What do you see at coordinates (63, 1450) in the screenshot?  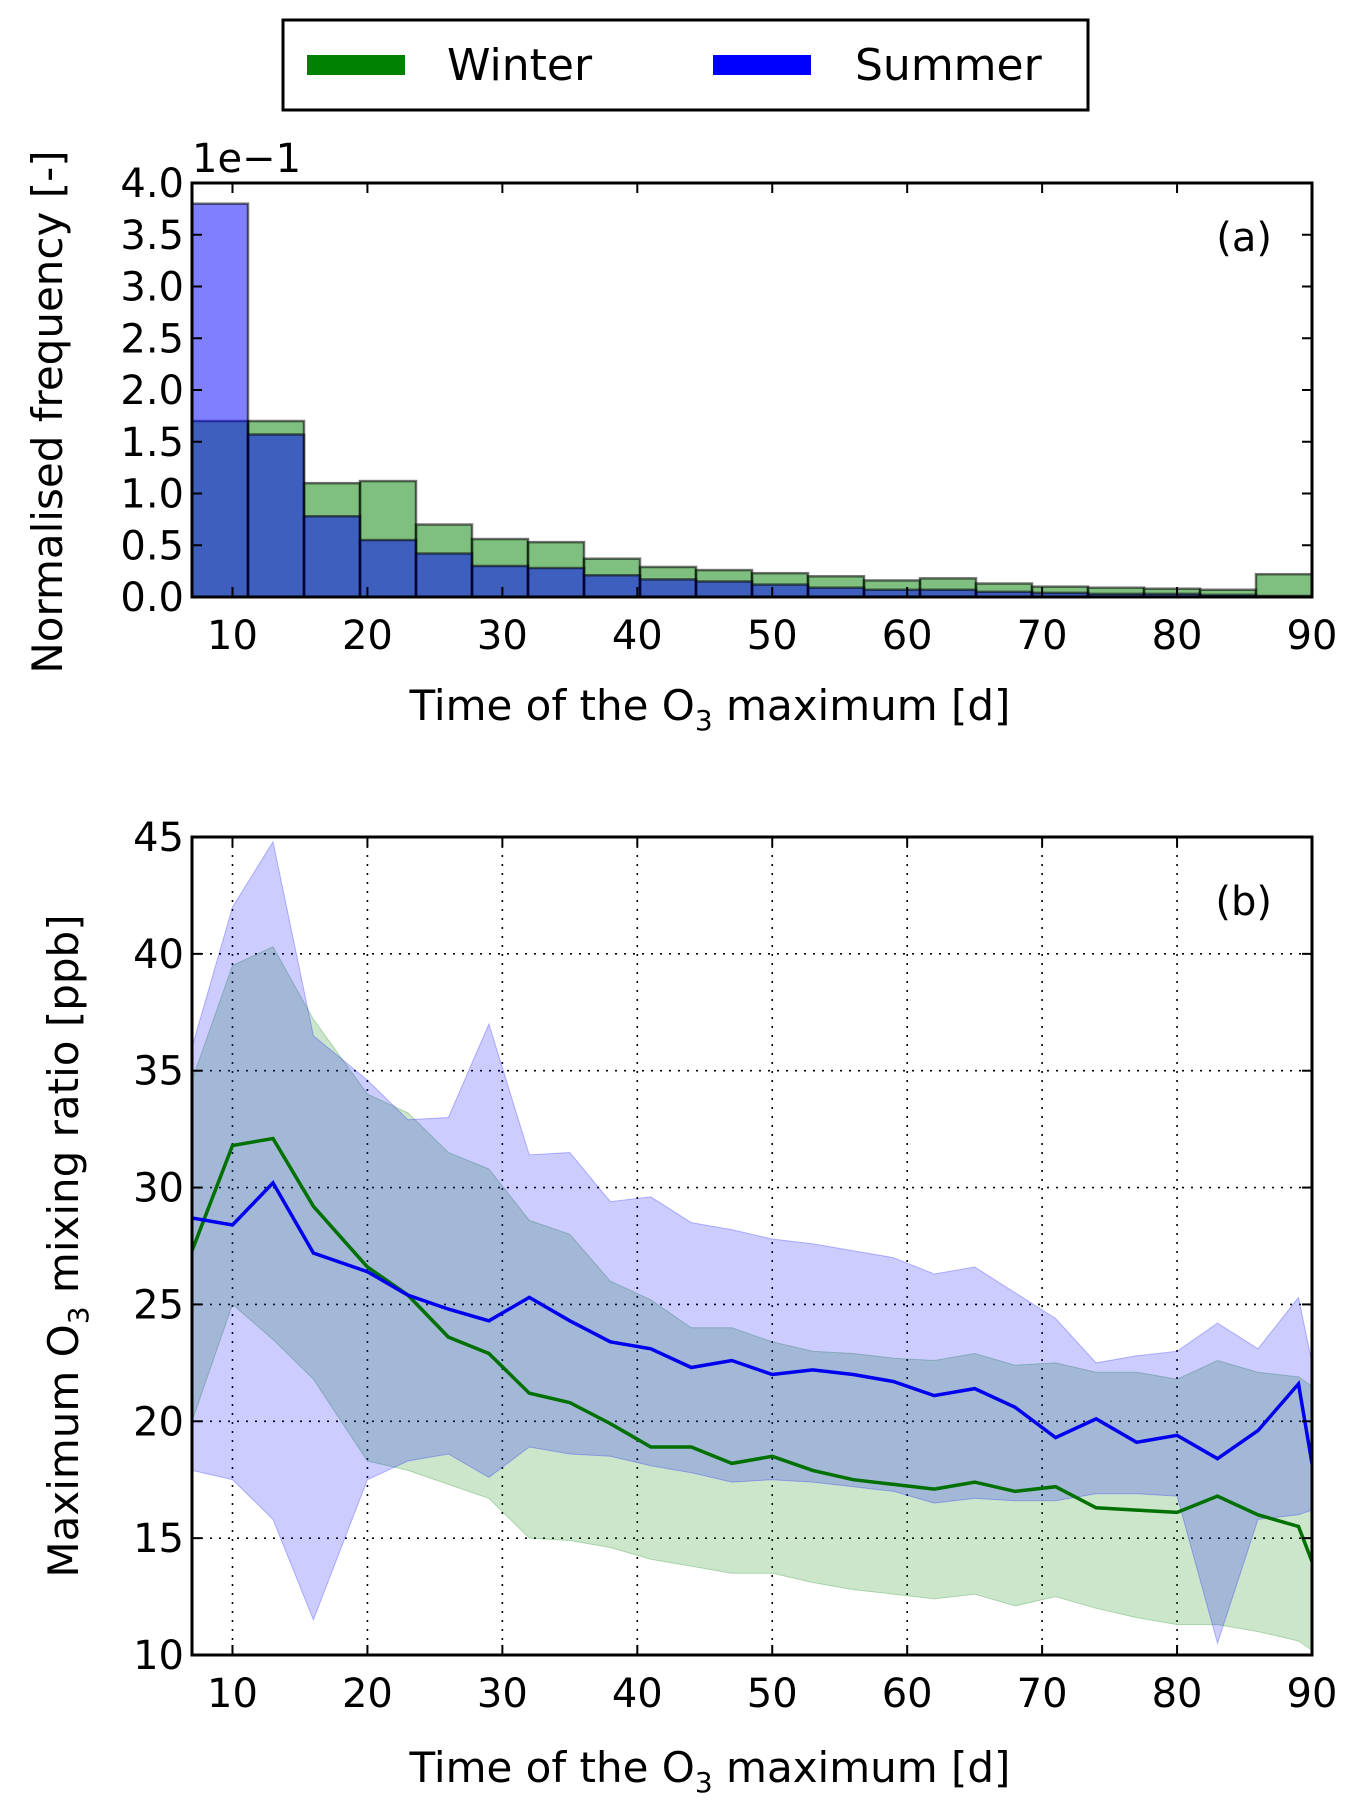 I see `line-y-label-pre: Maximum O` at bounding box center [63, 1450].